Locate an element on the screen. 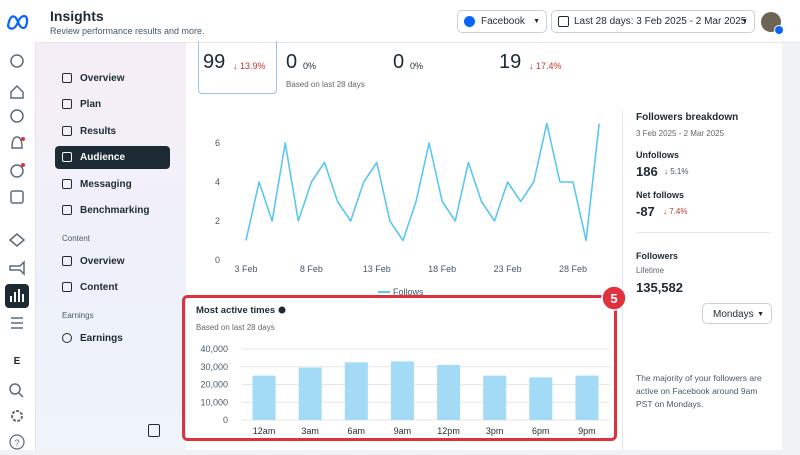 This screenshot has height=455, width=800. date-dropdown: Last 28 days: 3 Feb 2025 - 2 Mar 2025 ▼ is located at coordinates (653, 21).